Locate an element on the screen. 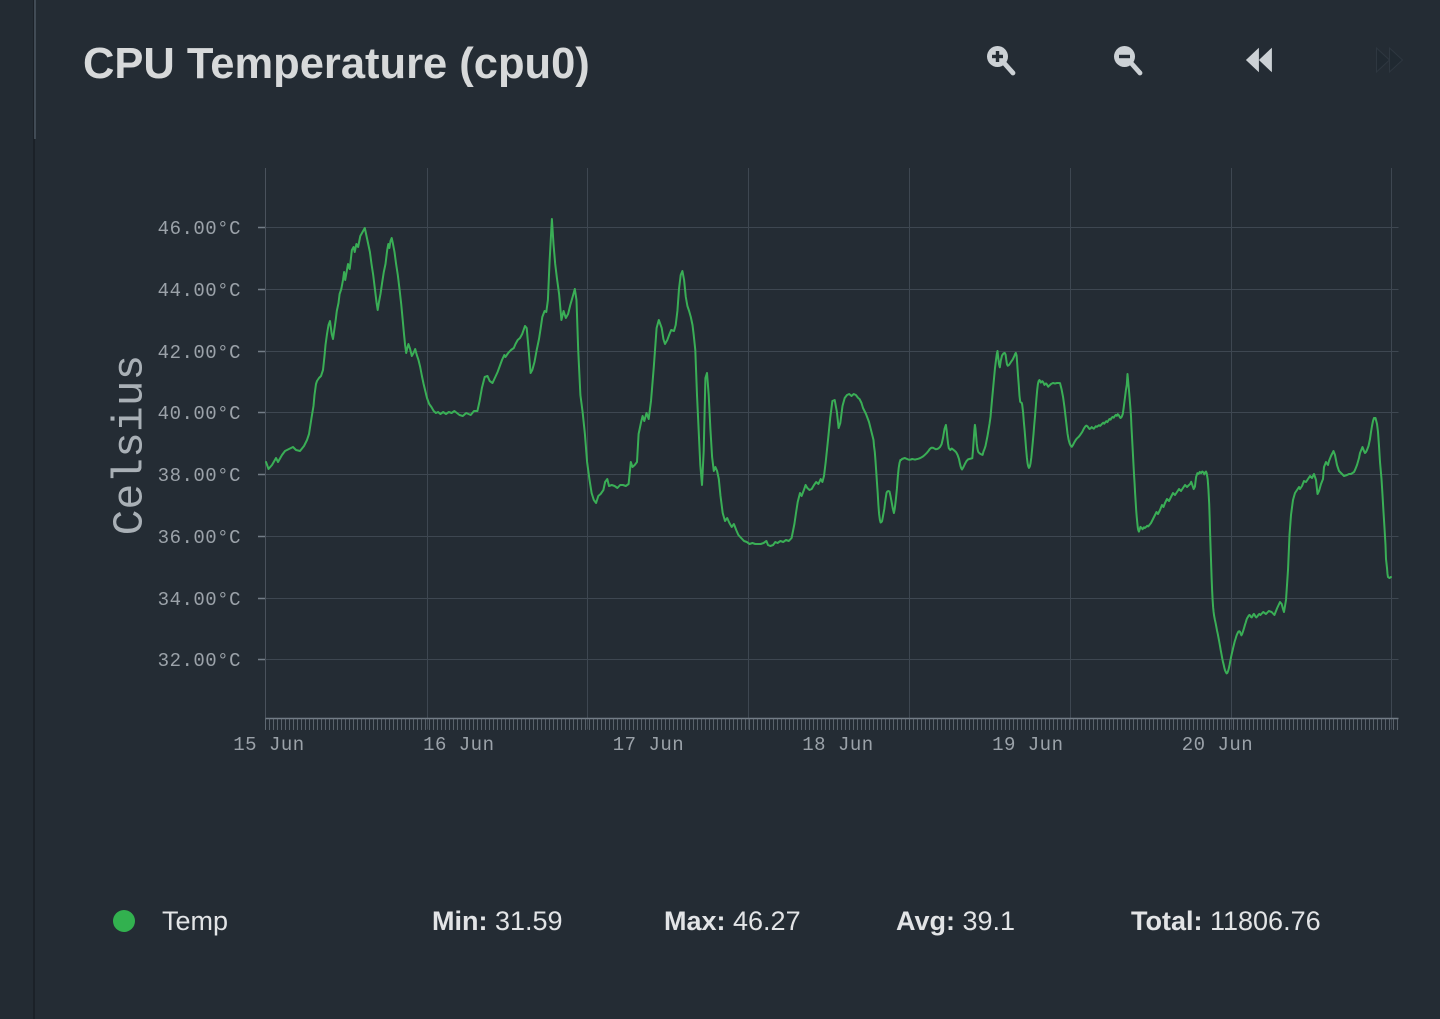  svg-text: 36.00°C is located at coordinates (199, 538).